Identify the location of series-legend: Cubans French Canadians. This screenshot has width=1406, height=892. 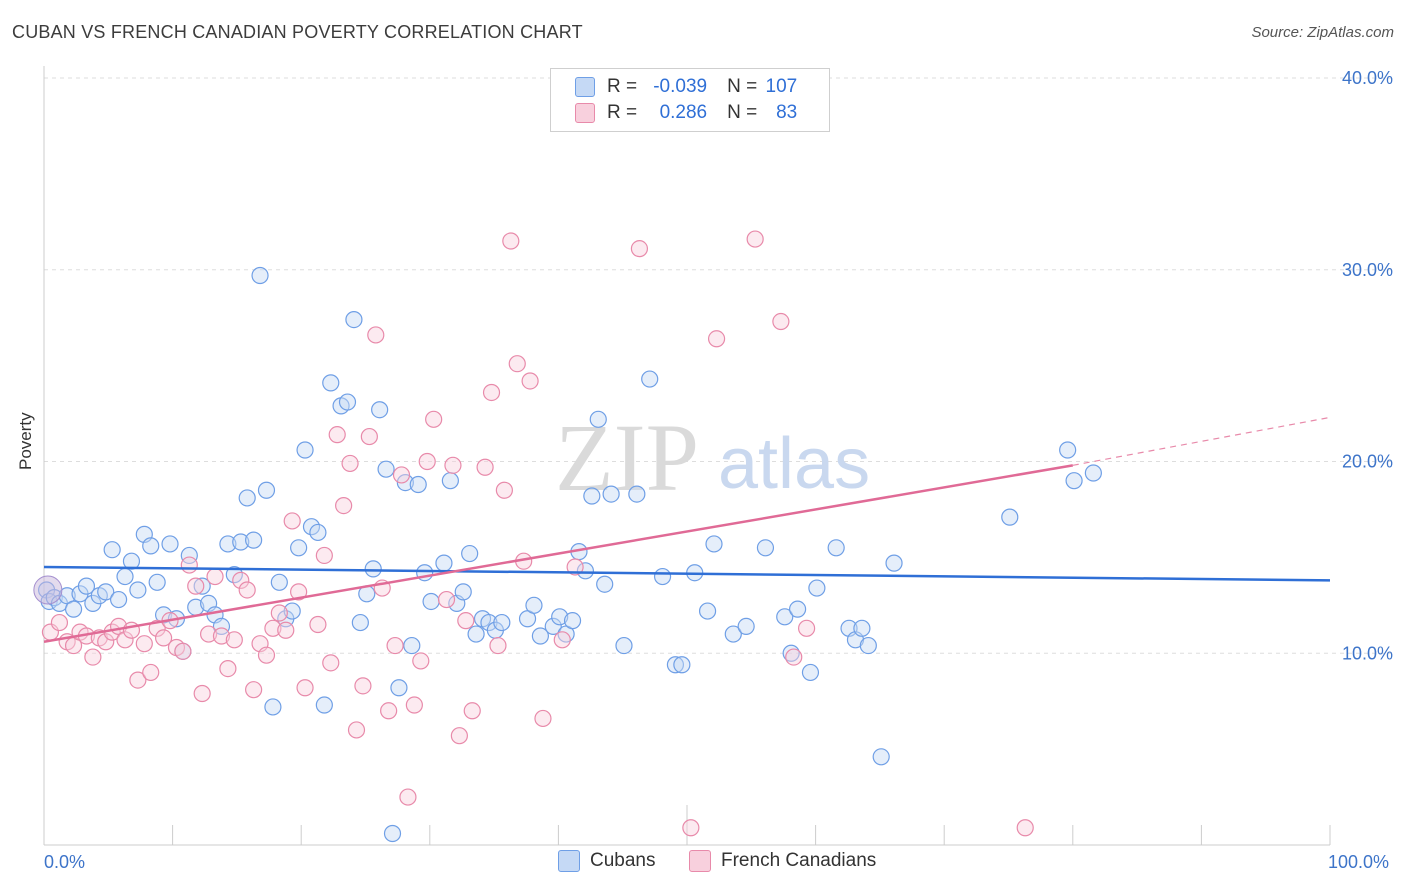
(703, 865).